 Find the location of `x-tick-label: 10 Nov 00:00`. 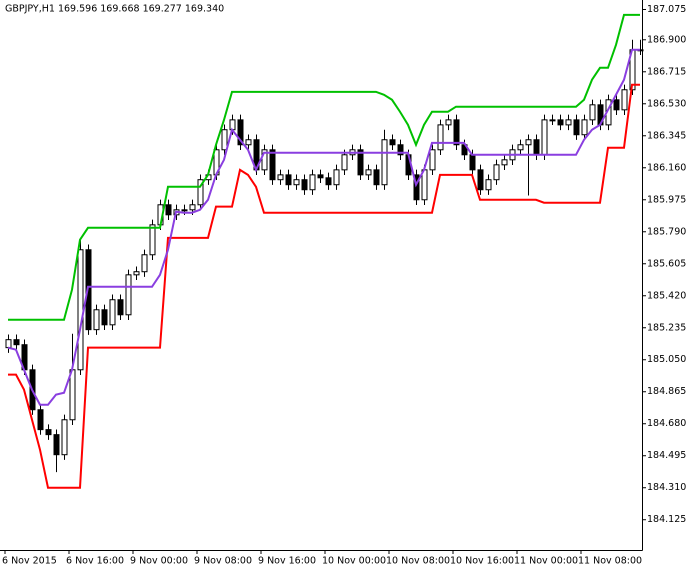

x-tick-label: 10 Nov 00:00 is located at coordinates (354, 561).